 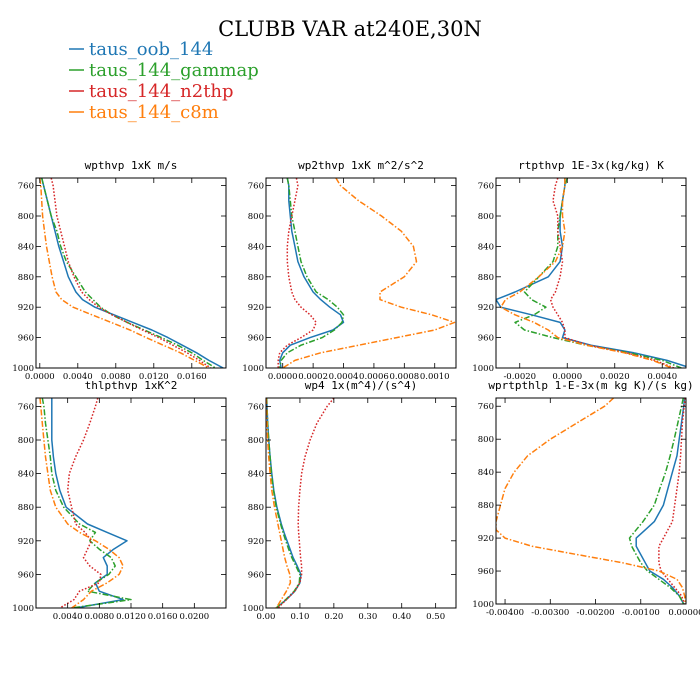 I want to click on figure-title: CLUBB VAR at240E,30N, so click(x=350, y=29).